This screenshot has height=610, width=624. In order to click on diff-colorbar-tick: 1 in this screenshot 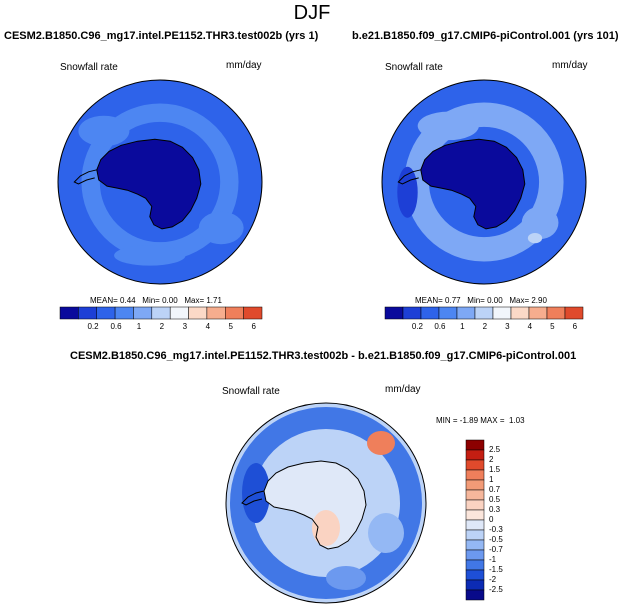, I will do `click(491, 479)`.